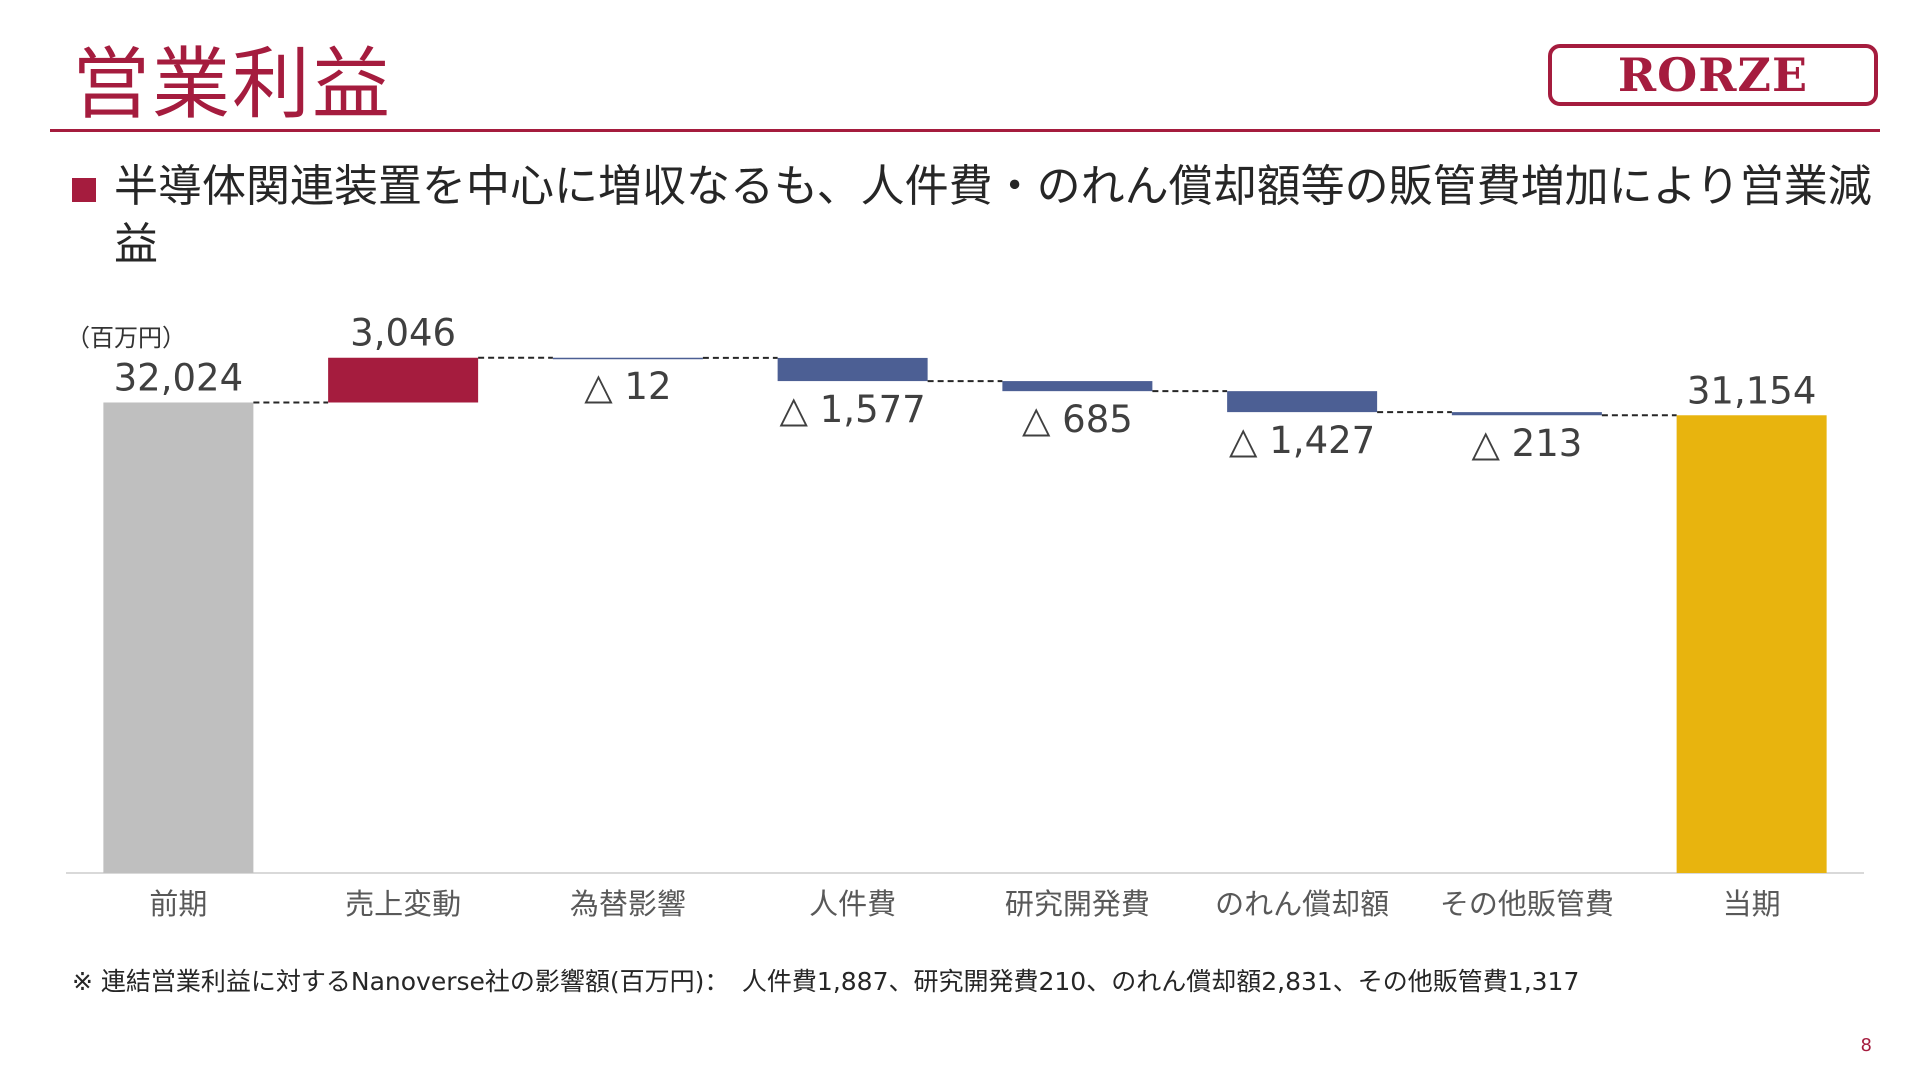 Image resolution: width=1919 pixels, height=1080 pixels. I want to click on data-label-5: △ 1,427, so click(1302, 440).